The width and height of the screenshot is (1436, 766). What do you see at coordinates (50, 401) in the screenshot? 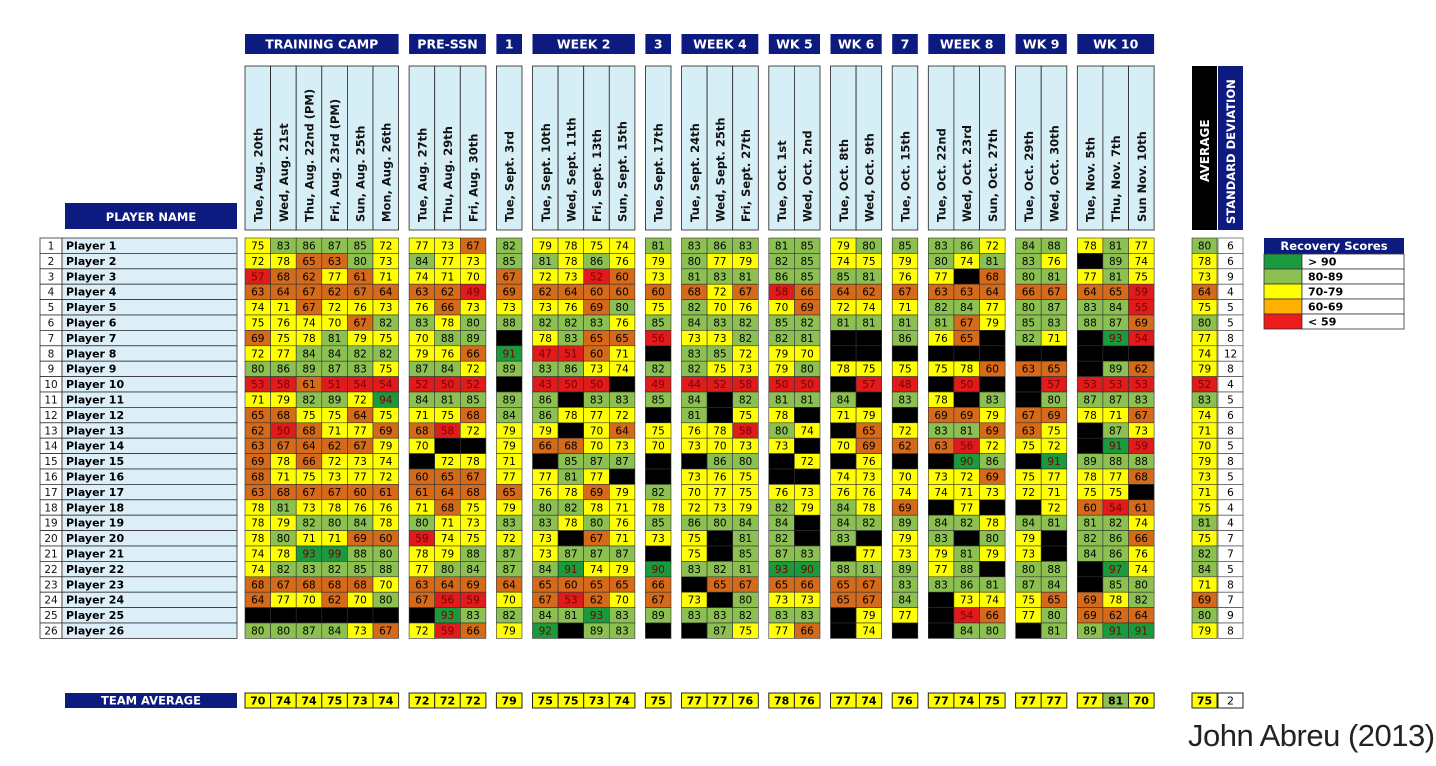
I see `row-number: 11` at bounding box center [50, 401].